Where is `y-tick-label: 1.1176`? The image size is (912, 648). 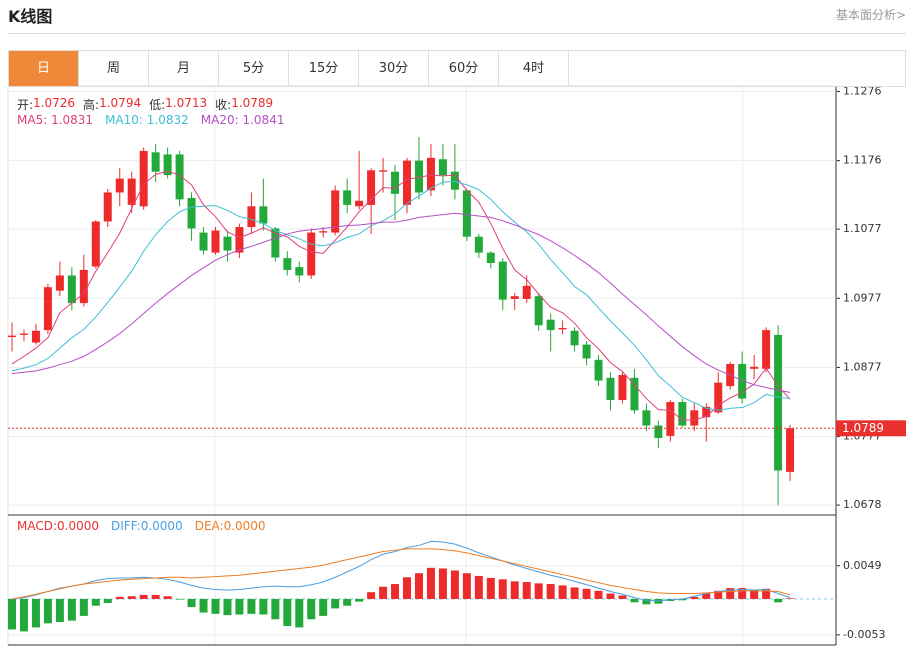
y-tick-label: 1.1176 is located at coordinates (862, 160).